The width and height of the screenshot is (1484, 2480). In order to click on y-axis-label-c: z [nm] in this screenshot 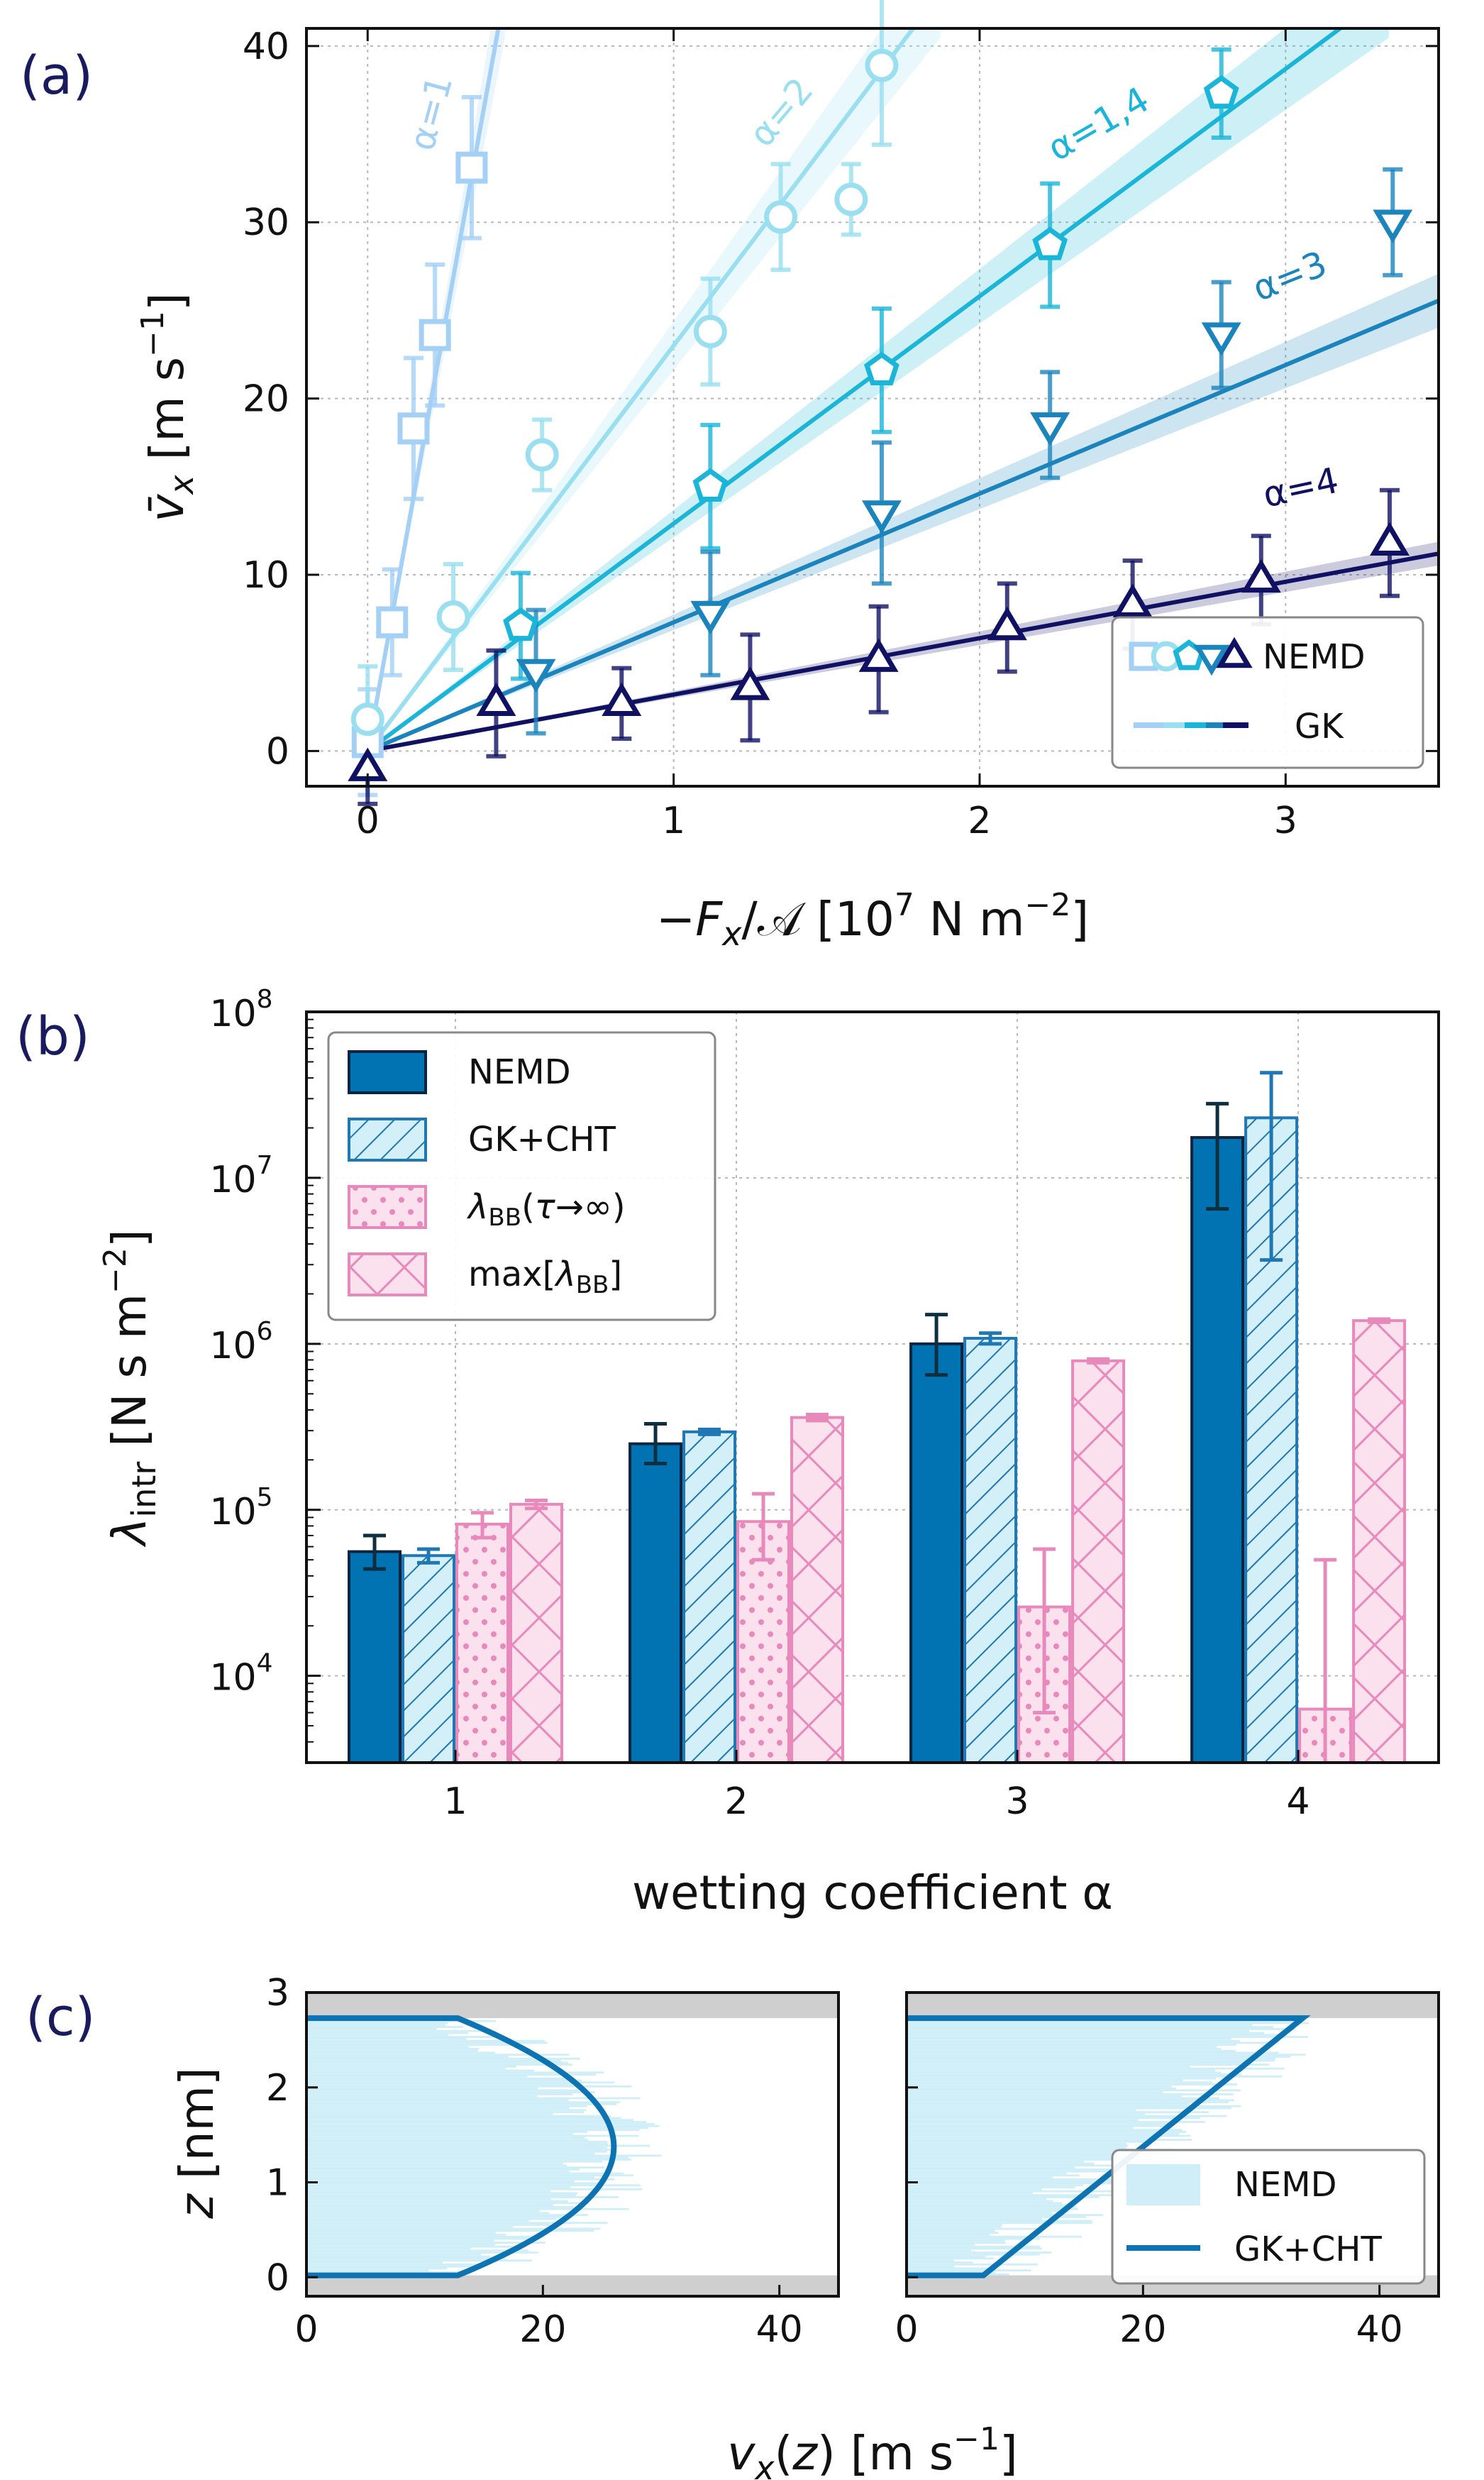, I will do `click(197, 2143)`.